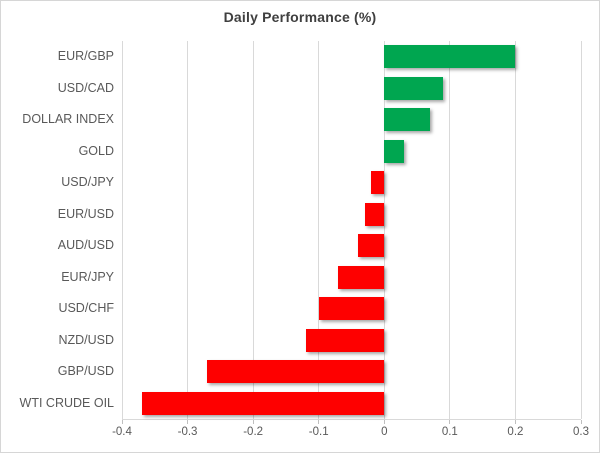 The image size is (600, 453). I want to click on x-tick-label--0.3: -0.3, so click(187, 432).